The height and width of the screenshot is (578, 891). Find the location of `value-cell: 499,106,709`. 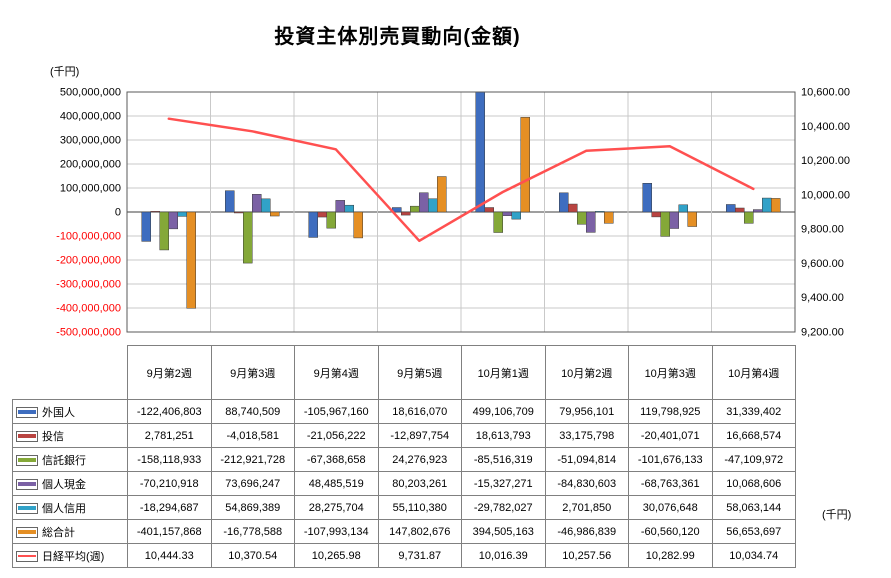

value-cell: 499,106,709 is located at coordinates (503, 411).